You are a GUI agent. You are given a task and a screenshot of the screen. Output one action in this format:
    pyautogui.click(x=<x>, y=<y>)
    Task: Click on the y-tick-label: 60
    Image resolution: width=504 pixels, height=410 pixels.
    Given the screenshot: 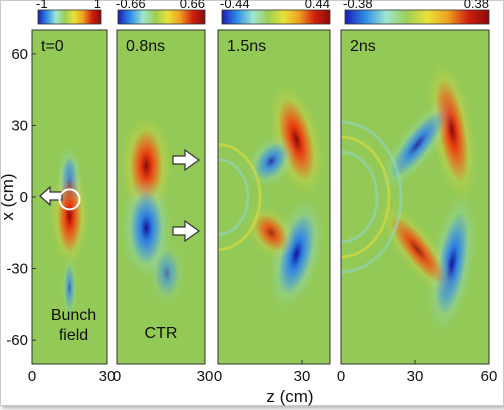 What is the action you would take?
    pyautogui.click(x=19, y=54)
    